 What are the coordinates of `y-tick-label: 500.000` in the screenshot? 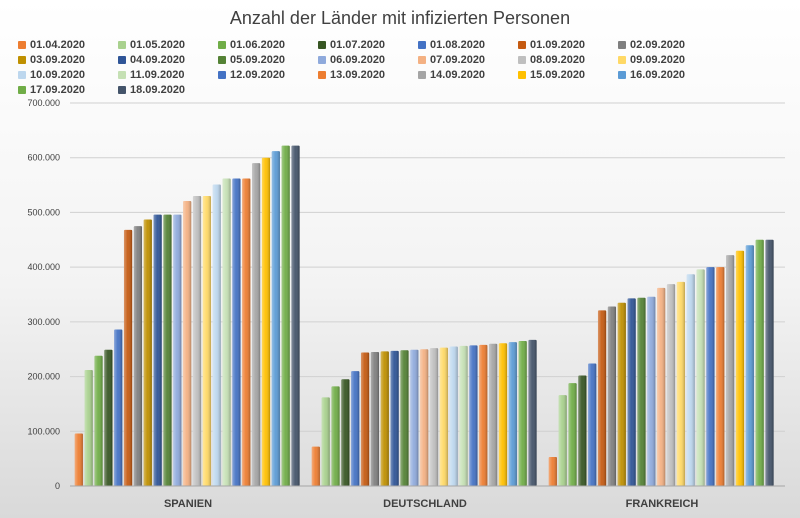 It's located at (43, 212).